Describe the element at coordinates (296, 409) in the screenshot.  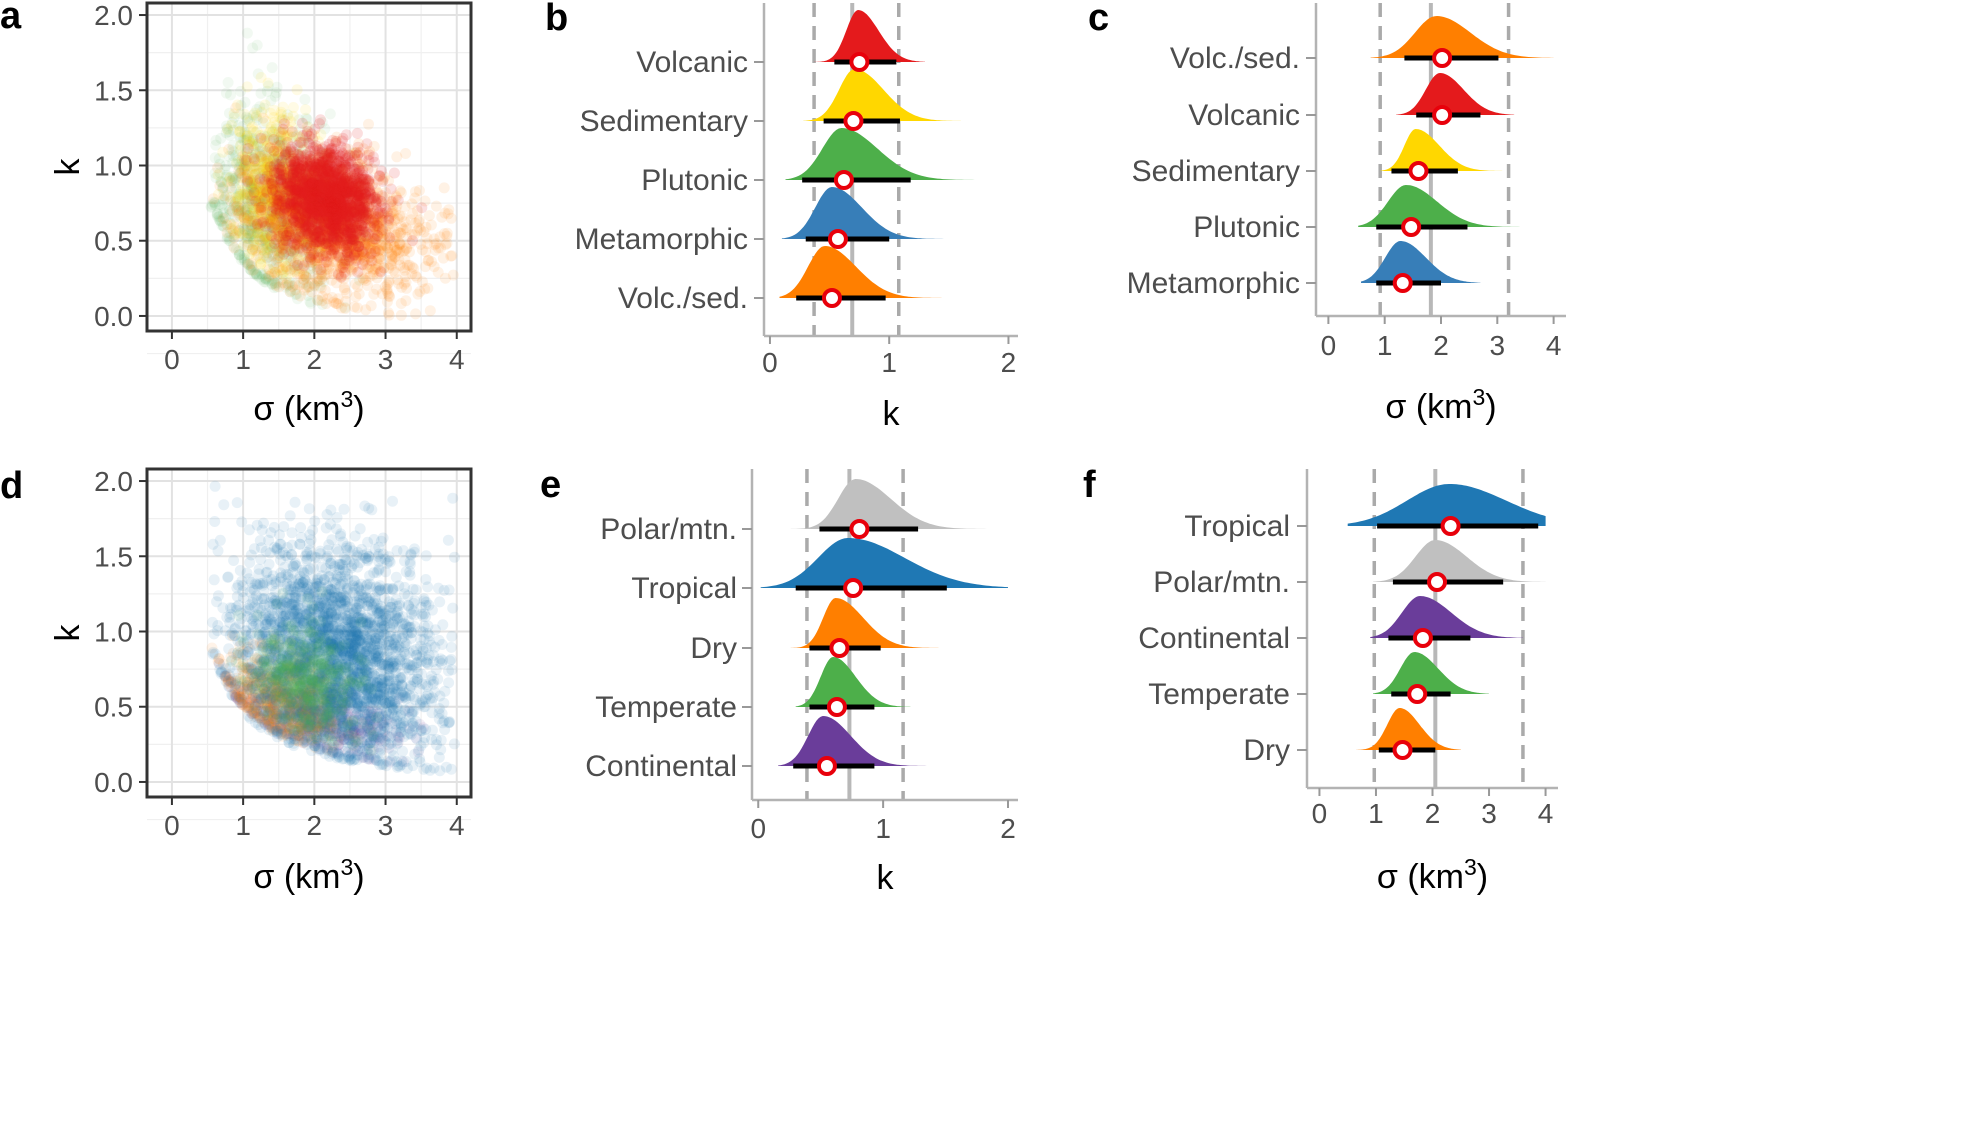
I see `x-axis-title-main: σ (km` at that location.